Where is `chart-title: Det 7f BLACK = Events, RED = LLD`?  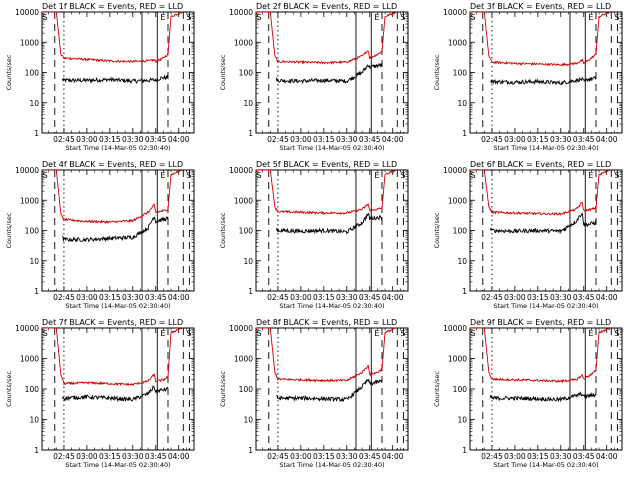
chart-title: Det 7f BLACK = Events, RED = LLD is located at coordinates (112, 322).